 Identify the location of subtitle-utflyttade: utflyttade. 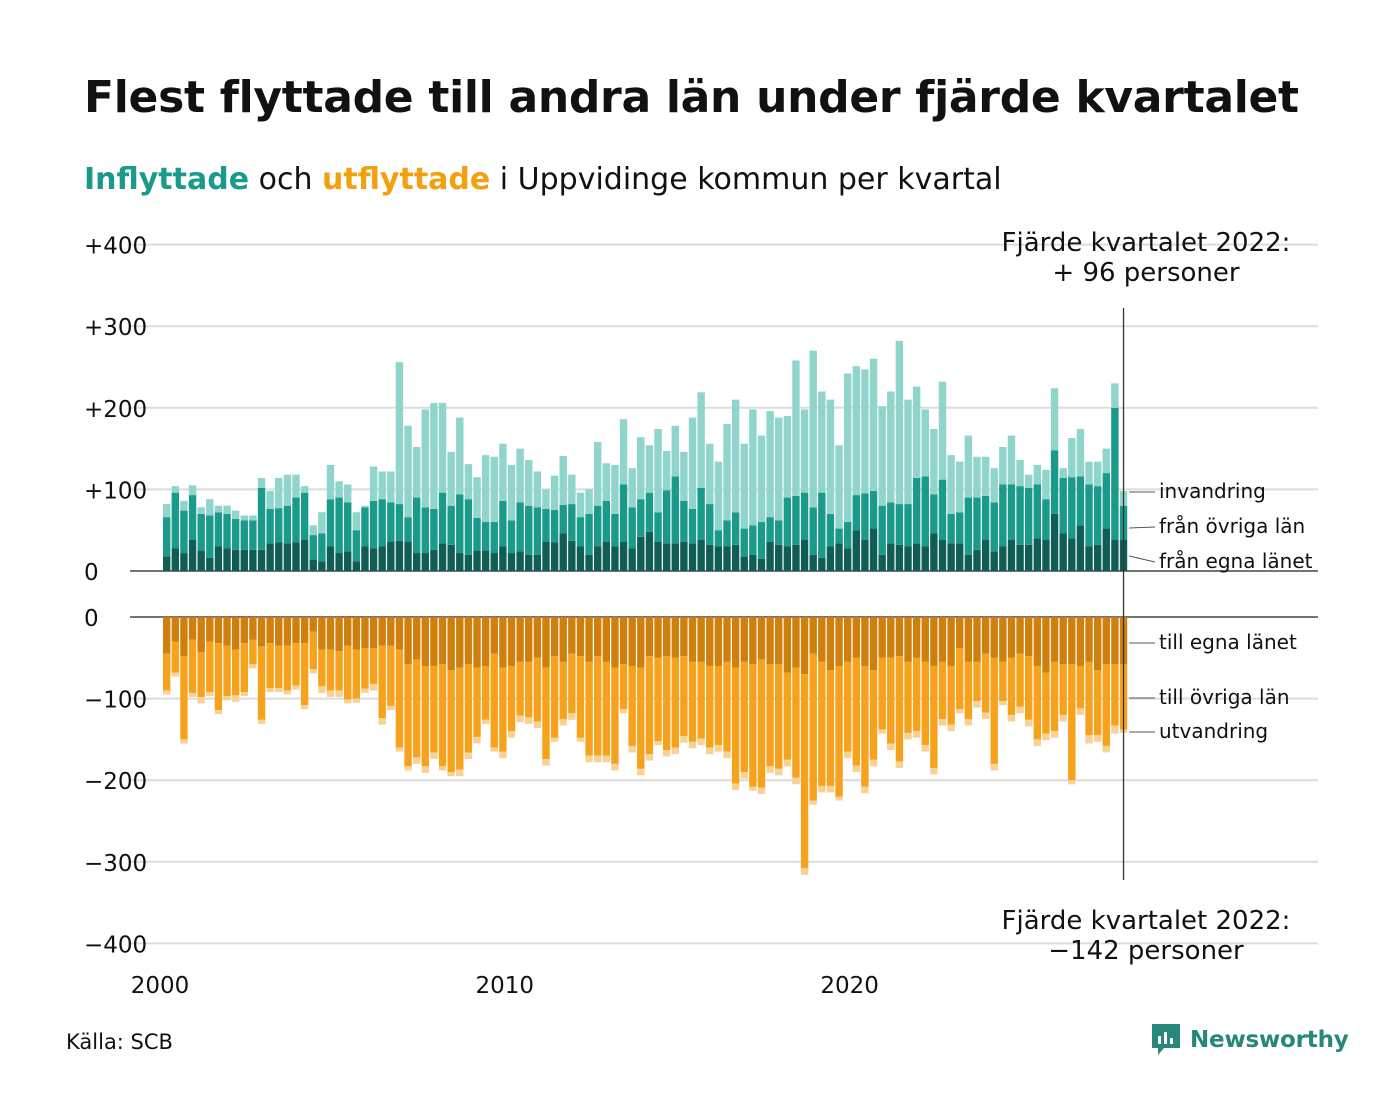
(406, 179).